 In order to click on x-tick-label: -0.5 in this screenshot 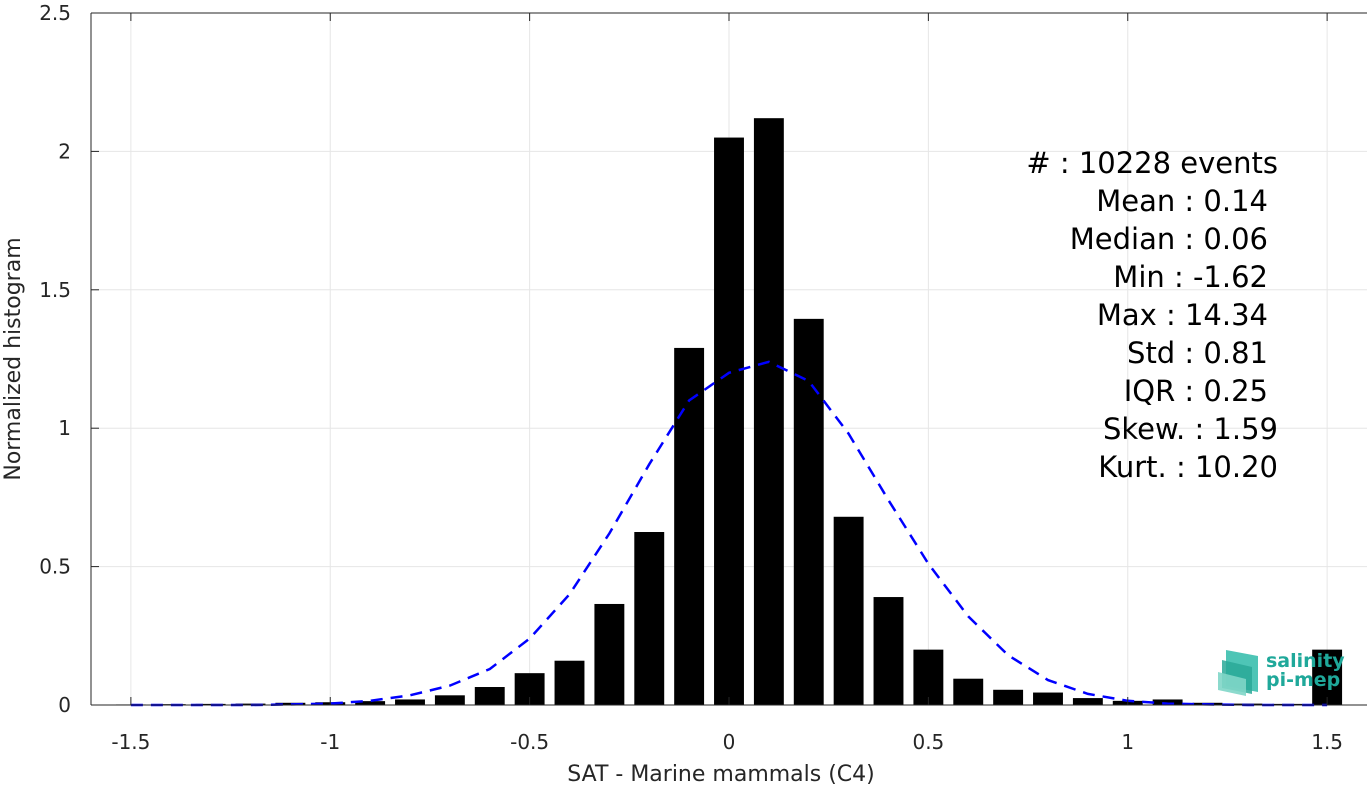, I will do `click(529, 742)`.